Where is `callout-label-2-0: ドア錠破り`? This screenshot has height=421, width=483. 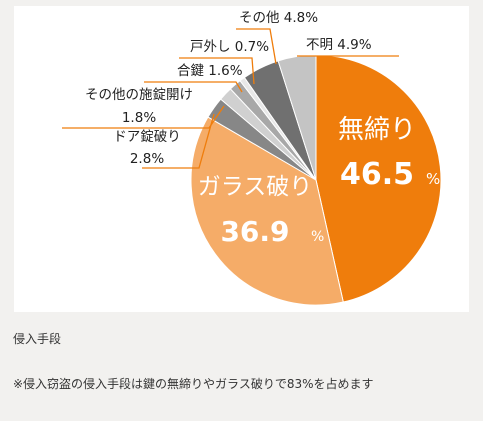 callout-label-2-0: ドア錠破り is located at coordinates (147, 137).